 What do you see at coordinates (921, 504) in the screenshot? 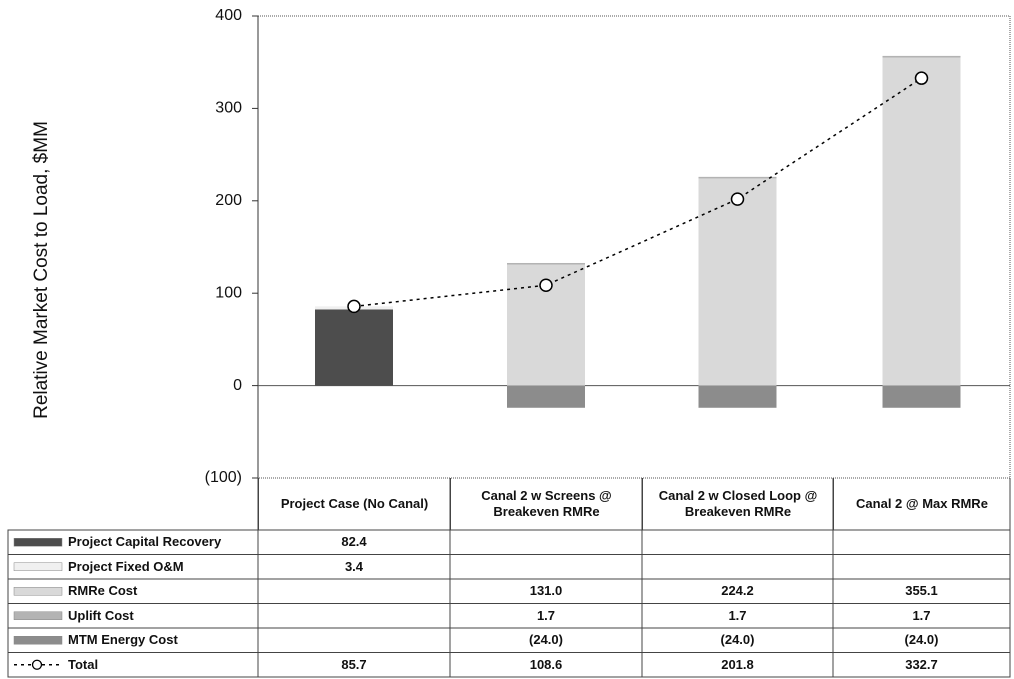
I see `category-header: Canal 2 @ Max RMRe` at bounding box center [921, 504].